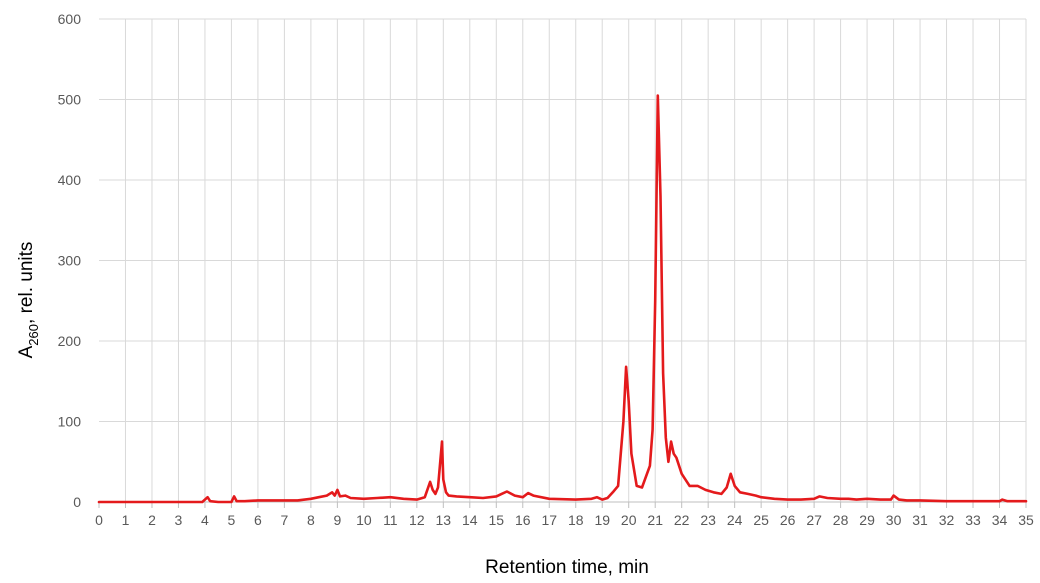 The height and width of the screenshot is (583, 1040). What do you see at coordinates (126, 520) in the screenshot?
I see `x-tick-label: 1` at bounding box center [126, 520].